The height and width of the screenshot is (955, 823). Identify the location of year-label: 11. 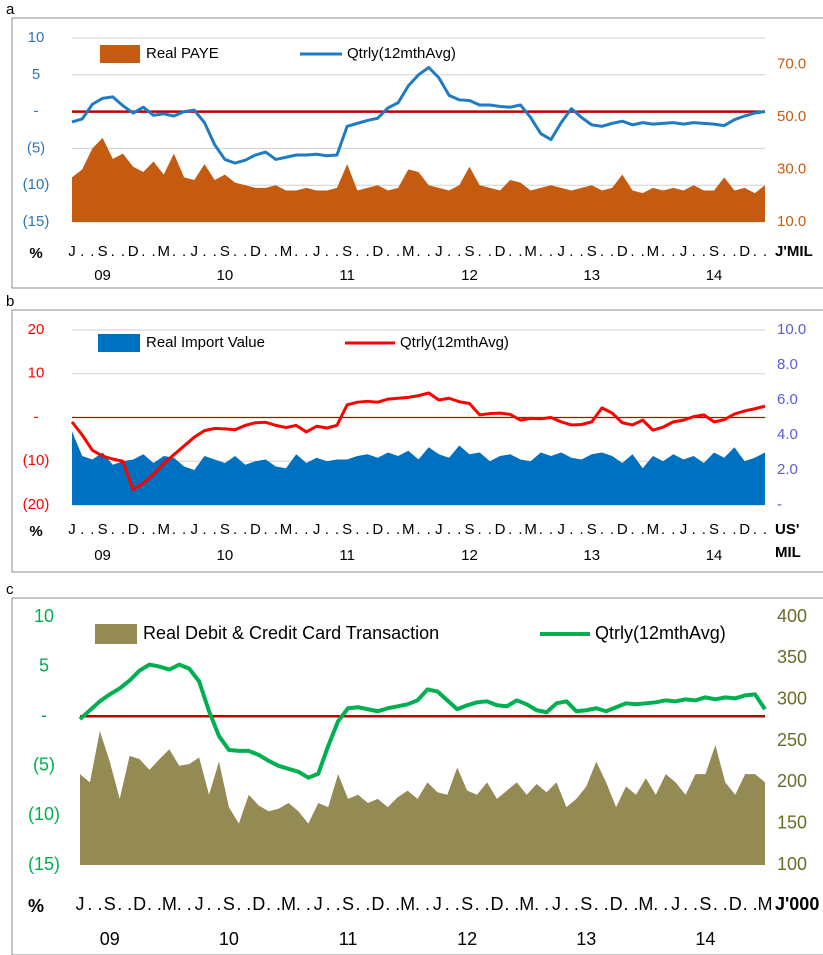
(347, 555).